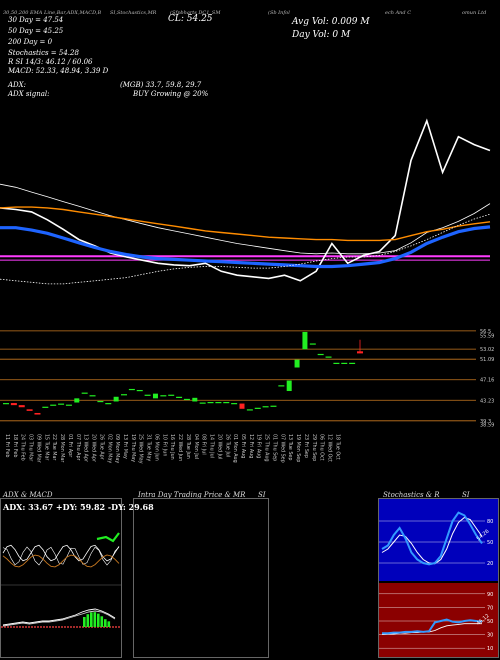  Describe the element at coordinates (157, 447) in the screenshot. I see `date-tick-label: 06 Mon Jun` at that location.